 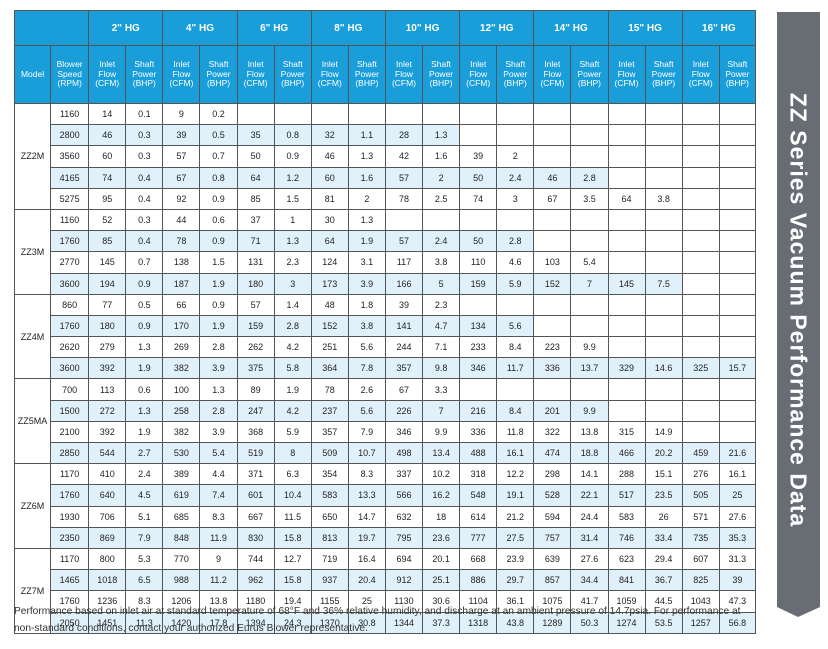 I want to click on inlet-flow-cell: 32, so click(x=329, y=135).